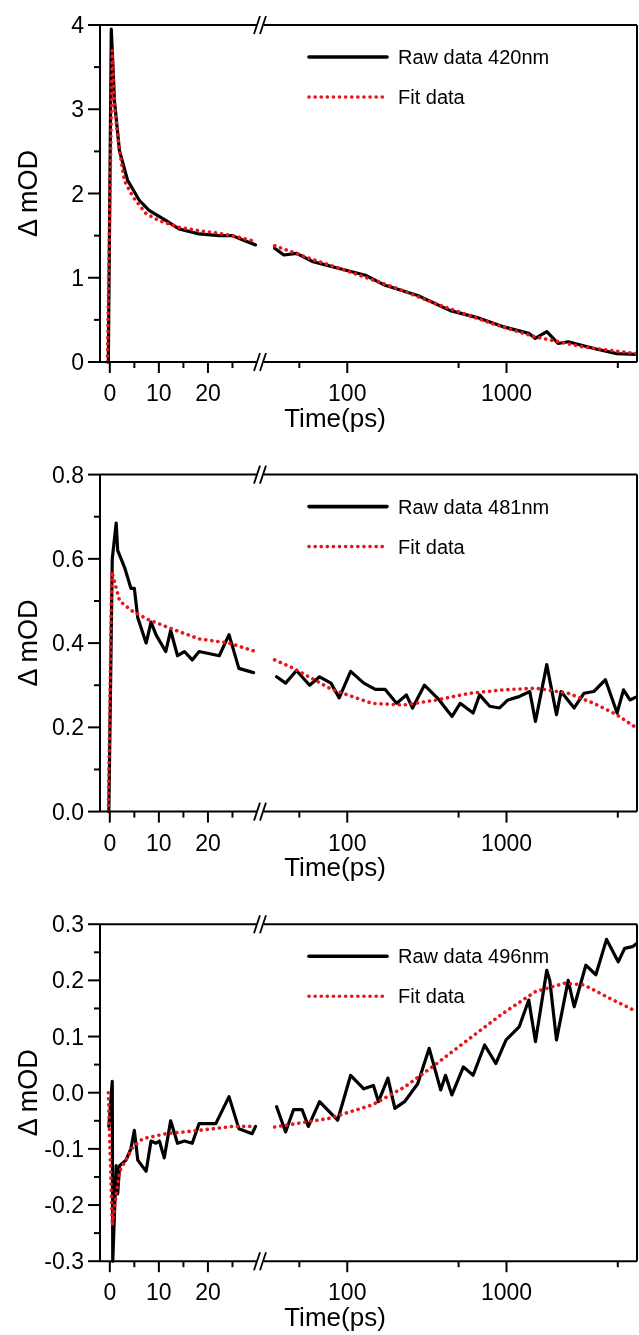 The width and height of the screenshot is (639, 1335). I want to click on y-tick-label: 0.3, so click(68, 924).